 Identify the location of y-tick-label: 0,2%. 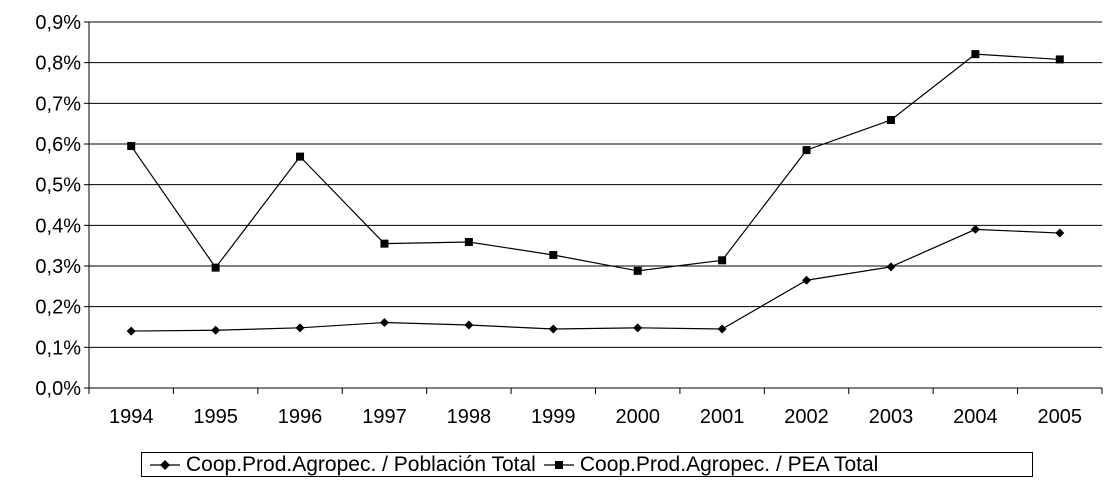
(58, 308).